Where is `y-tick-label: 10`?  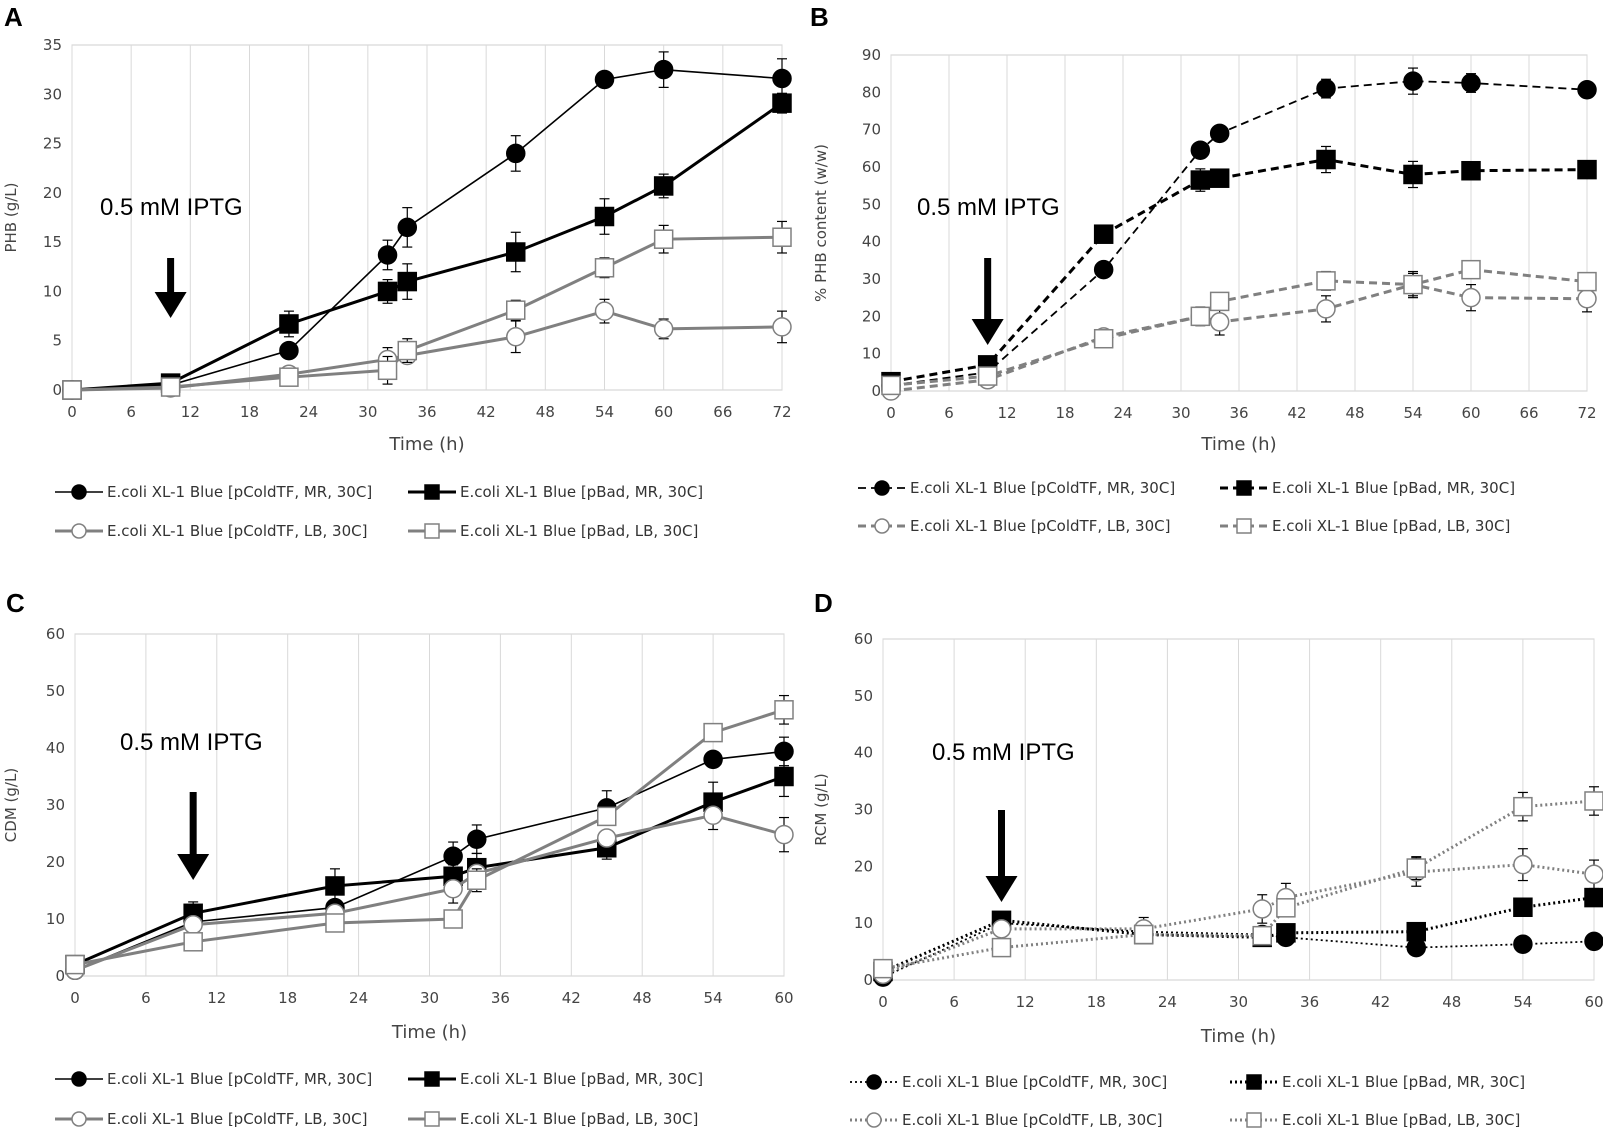 y-tick-label: 10 is located at coordinates (863, 923).